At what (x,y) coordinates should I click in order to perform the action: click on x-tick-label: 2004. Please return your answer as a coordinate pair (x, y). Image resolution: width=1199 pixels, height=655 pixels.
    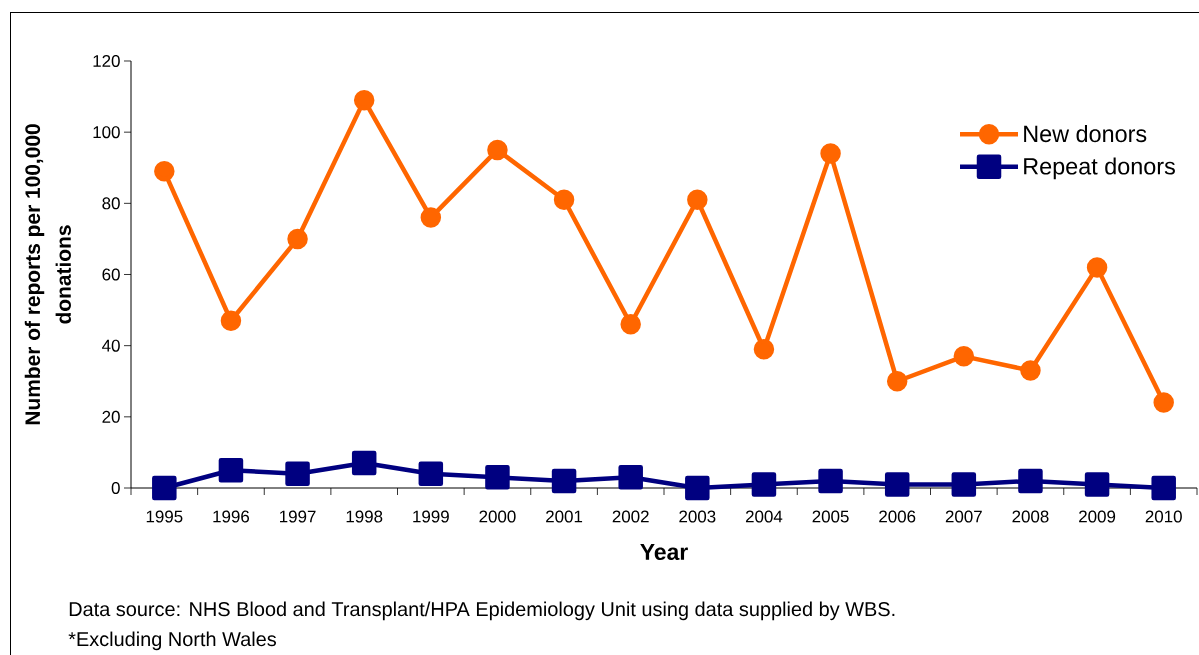
    Looking at the image, I should click on (764, 516).